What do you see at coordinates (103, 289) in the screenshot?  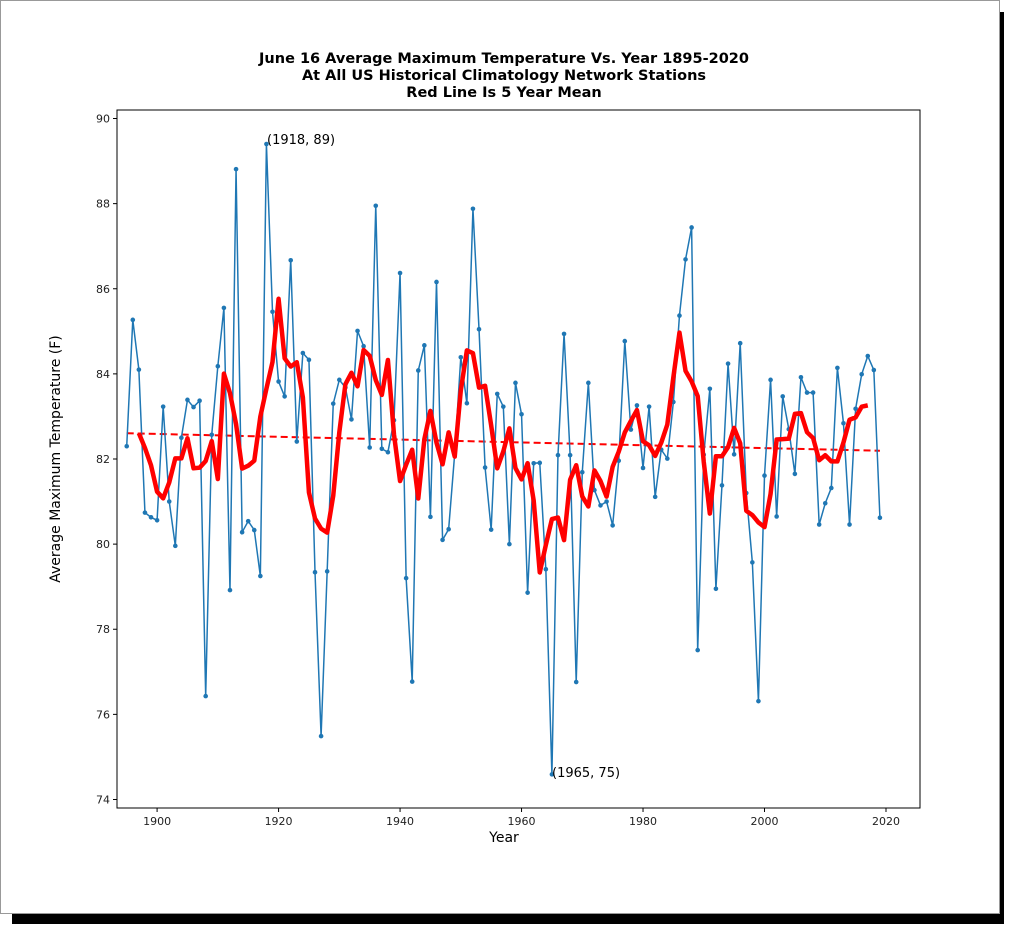 I see `y-tick-label: 86` at bounding box center [103, 289].